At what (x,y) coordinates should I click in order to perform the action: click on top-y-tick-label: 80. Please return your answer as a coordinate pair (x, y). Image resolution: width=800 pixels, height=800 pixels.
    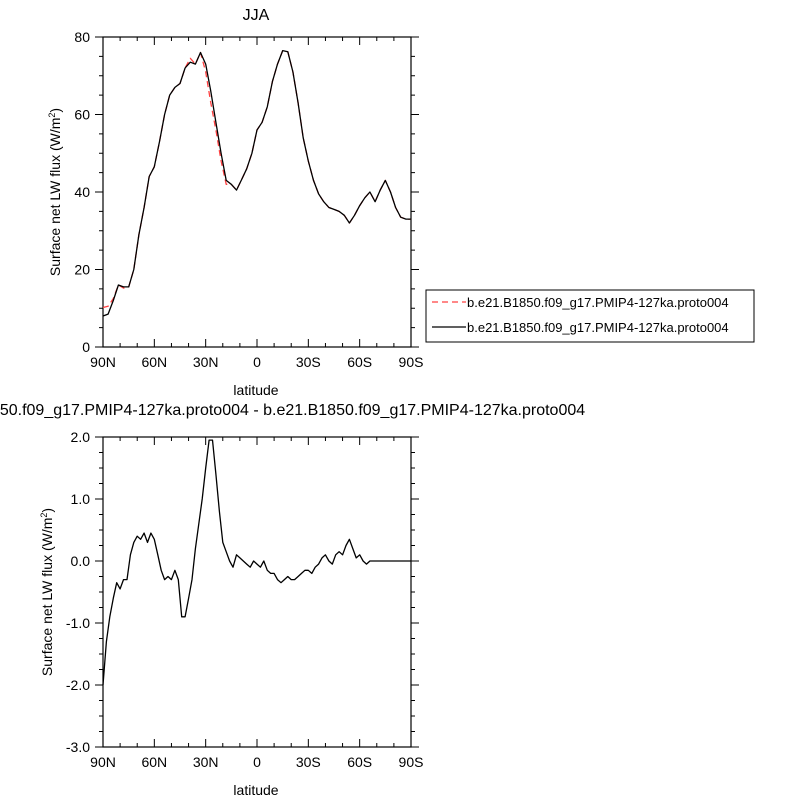
    Looking at the image, I should click on (82, 37).